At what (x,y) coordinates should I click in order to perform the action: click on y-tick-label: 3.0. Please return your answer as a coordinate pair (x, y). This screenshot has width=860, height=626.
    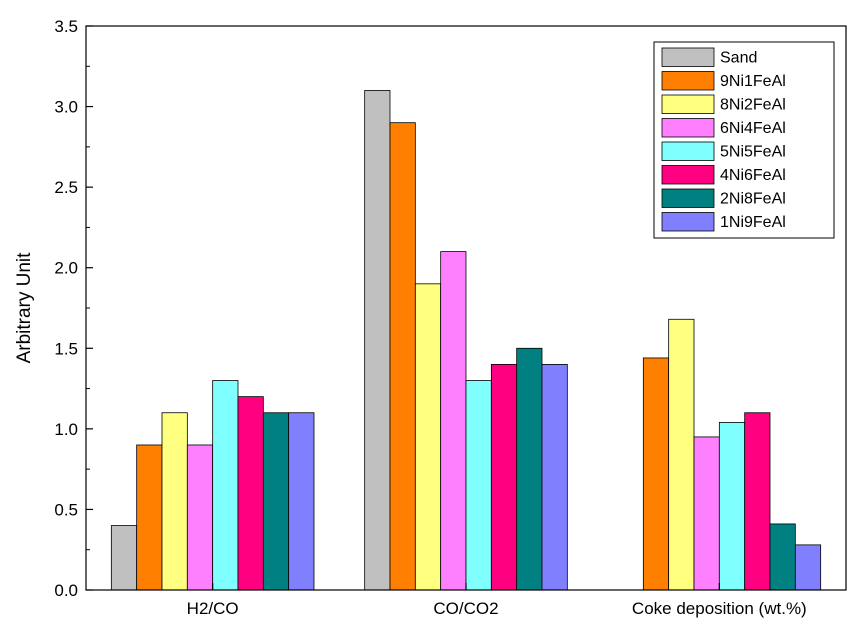
    Looking at the image, I should click on (66, 107).